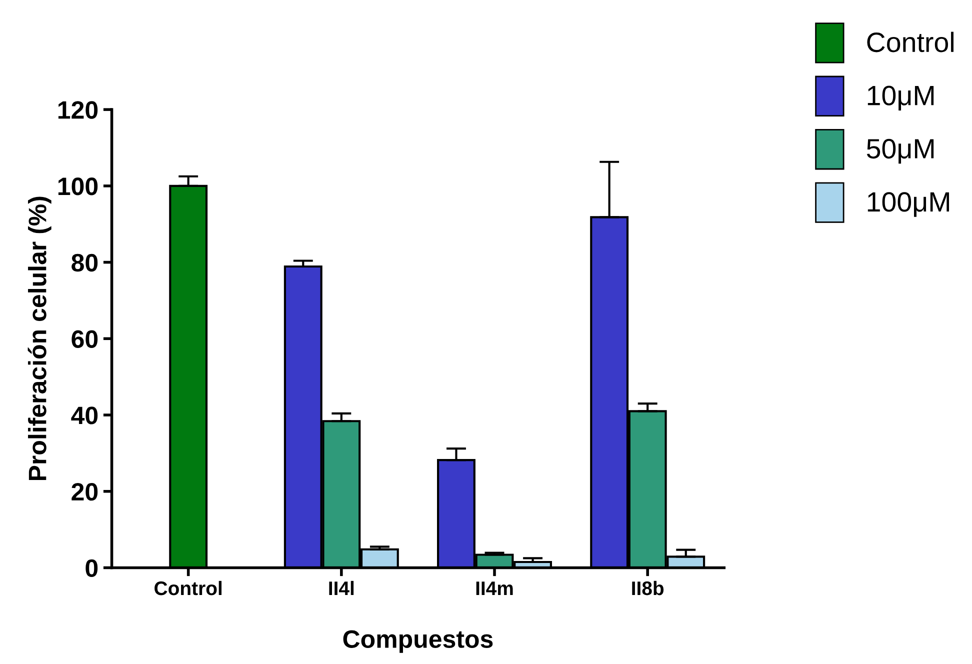  I want to click on x-tick-label: Control, so click(188, 588).